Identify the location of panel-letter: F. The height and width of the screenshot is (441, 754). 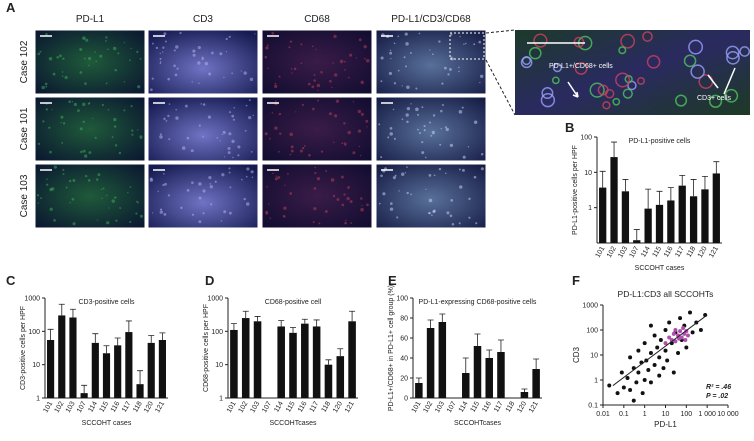
(576, 280).